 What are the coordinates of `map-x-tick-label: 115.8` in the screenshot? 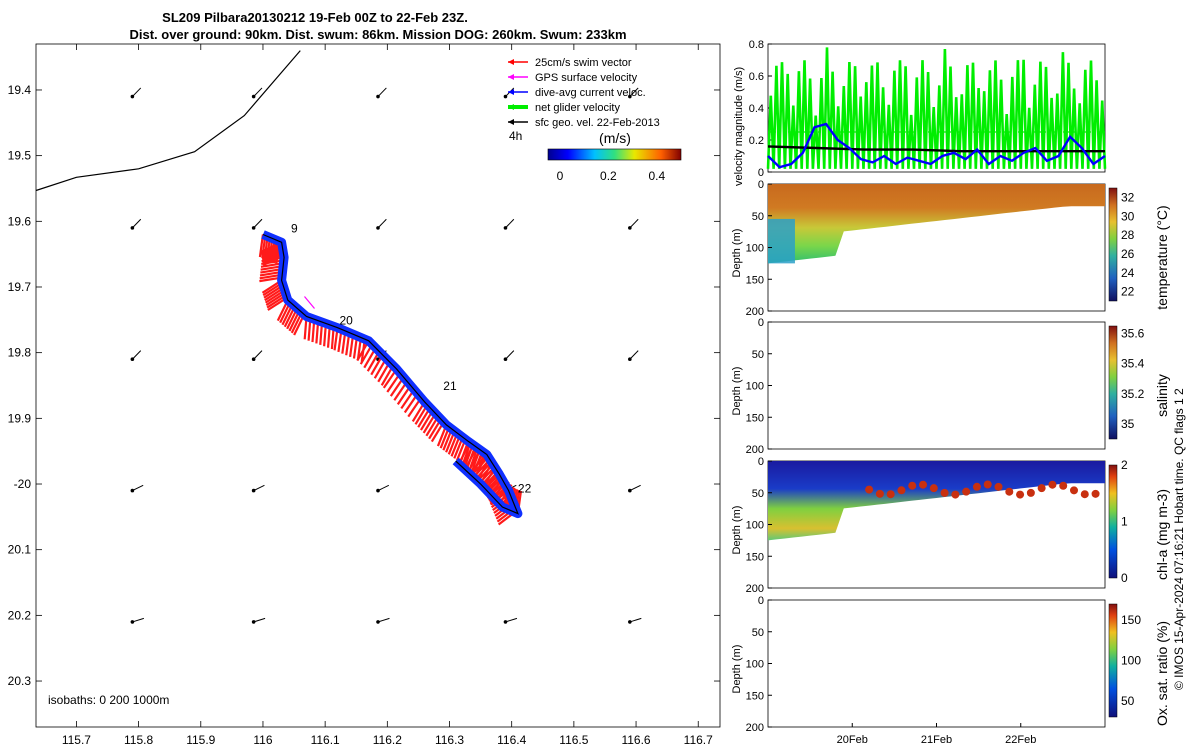 It's located at (138, 740).